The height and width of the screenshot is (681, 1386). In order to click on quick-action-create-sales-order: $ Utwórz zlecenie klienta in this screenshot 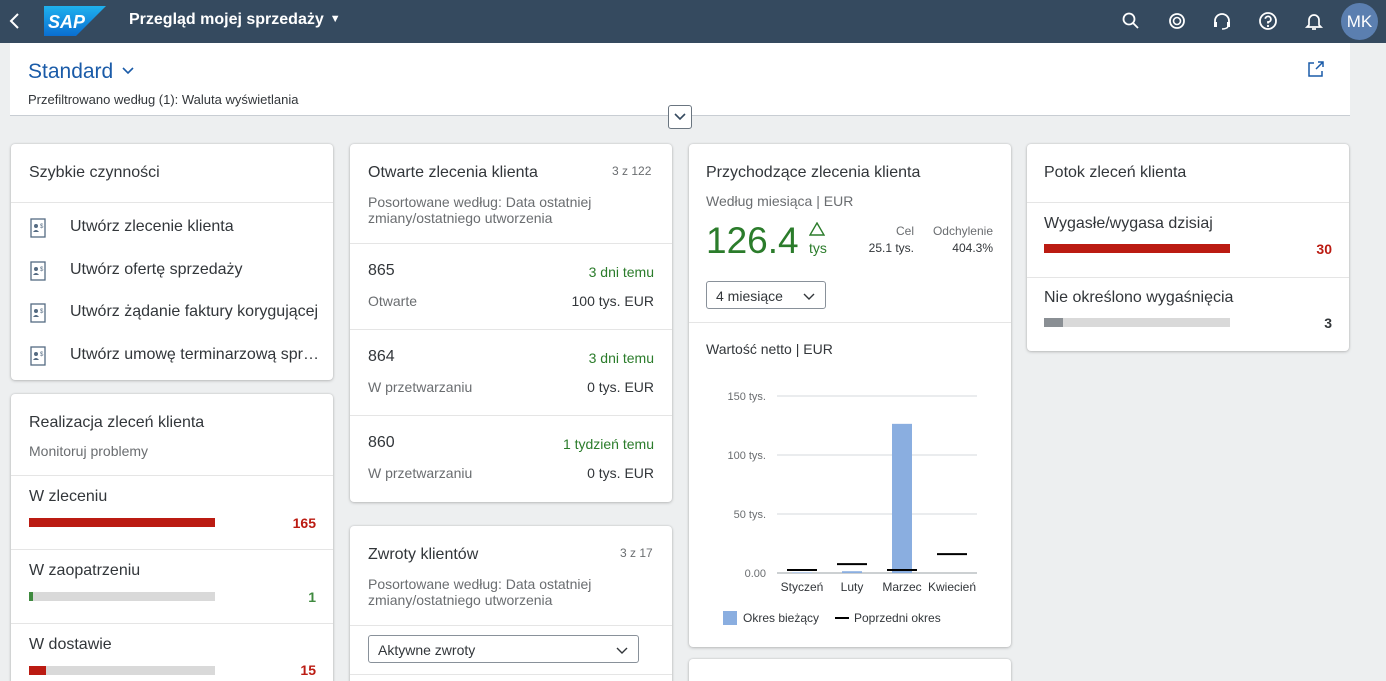, I will do `click(172, 228)`.